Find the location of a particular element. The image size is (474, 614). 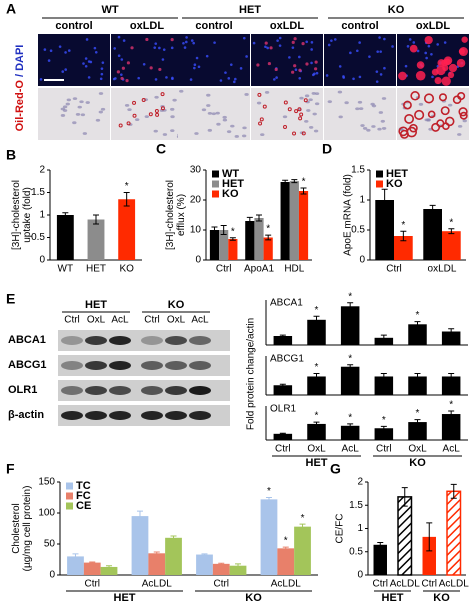

y-tick-label: 0 is located at coordinates (52, 575).